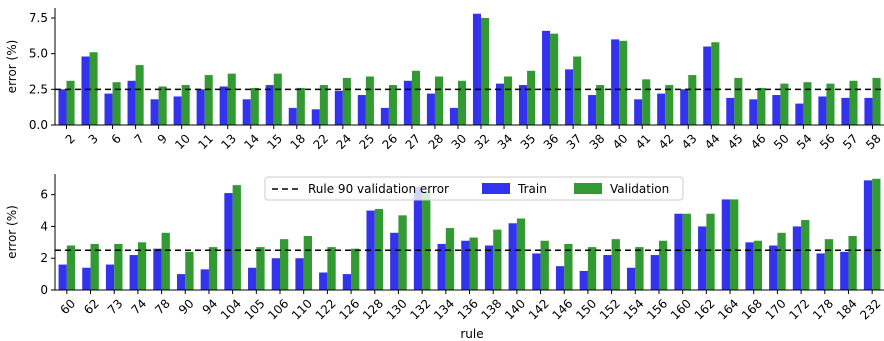 This screenshot has width=884, height=341. What do you see at coordinates (255, 309) in the screenshot?
I see `x-tick-label: 105` at bounding box center [255, 309].